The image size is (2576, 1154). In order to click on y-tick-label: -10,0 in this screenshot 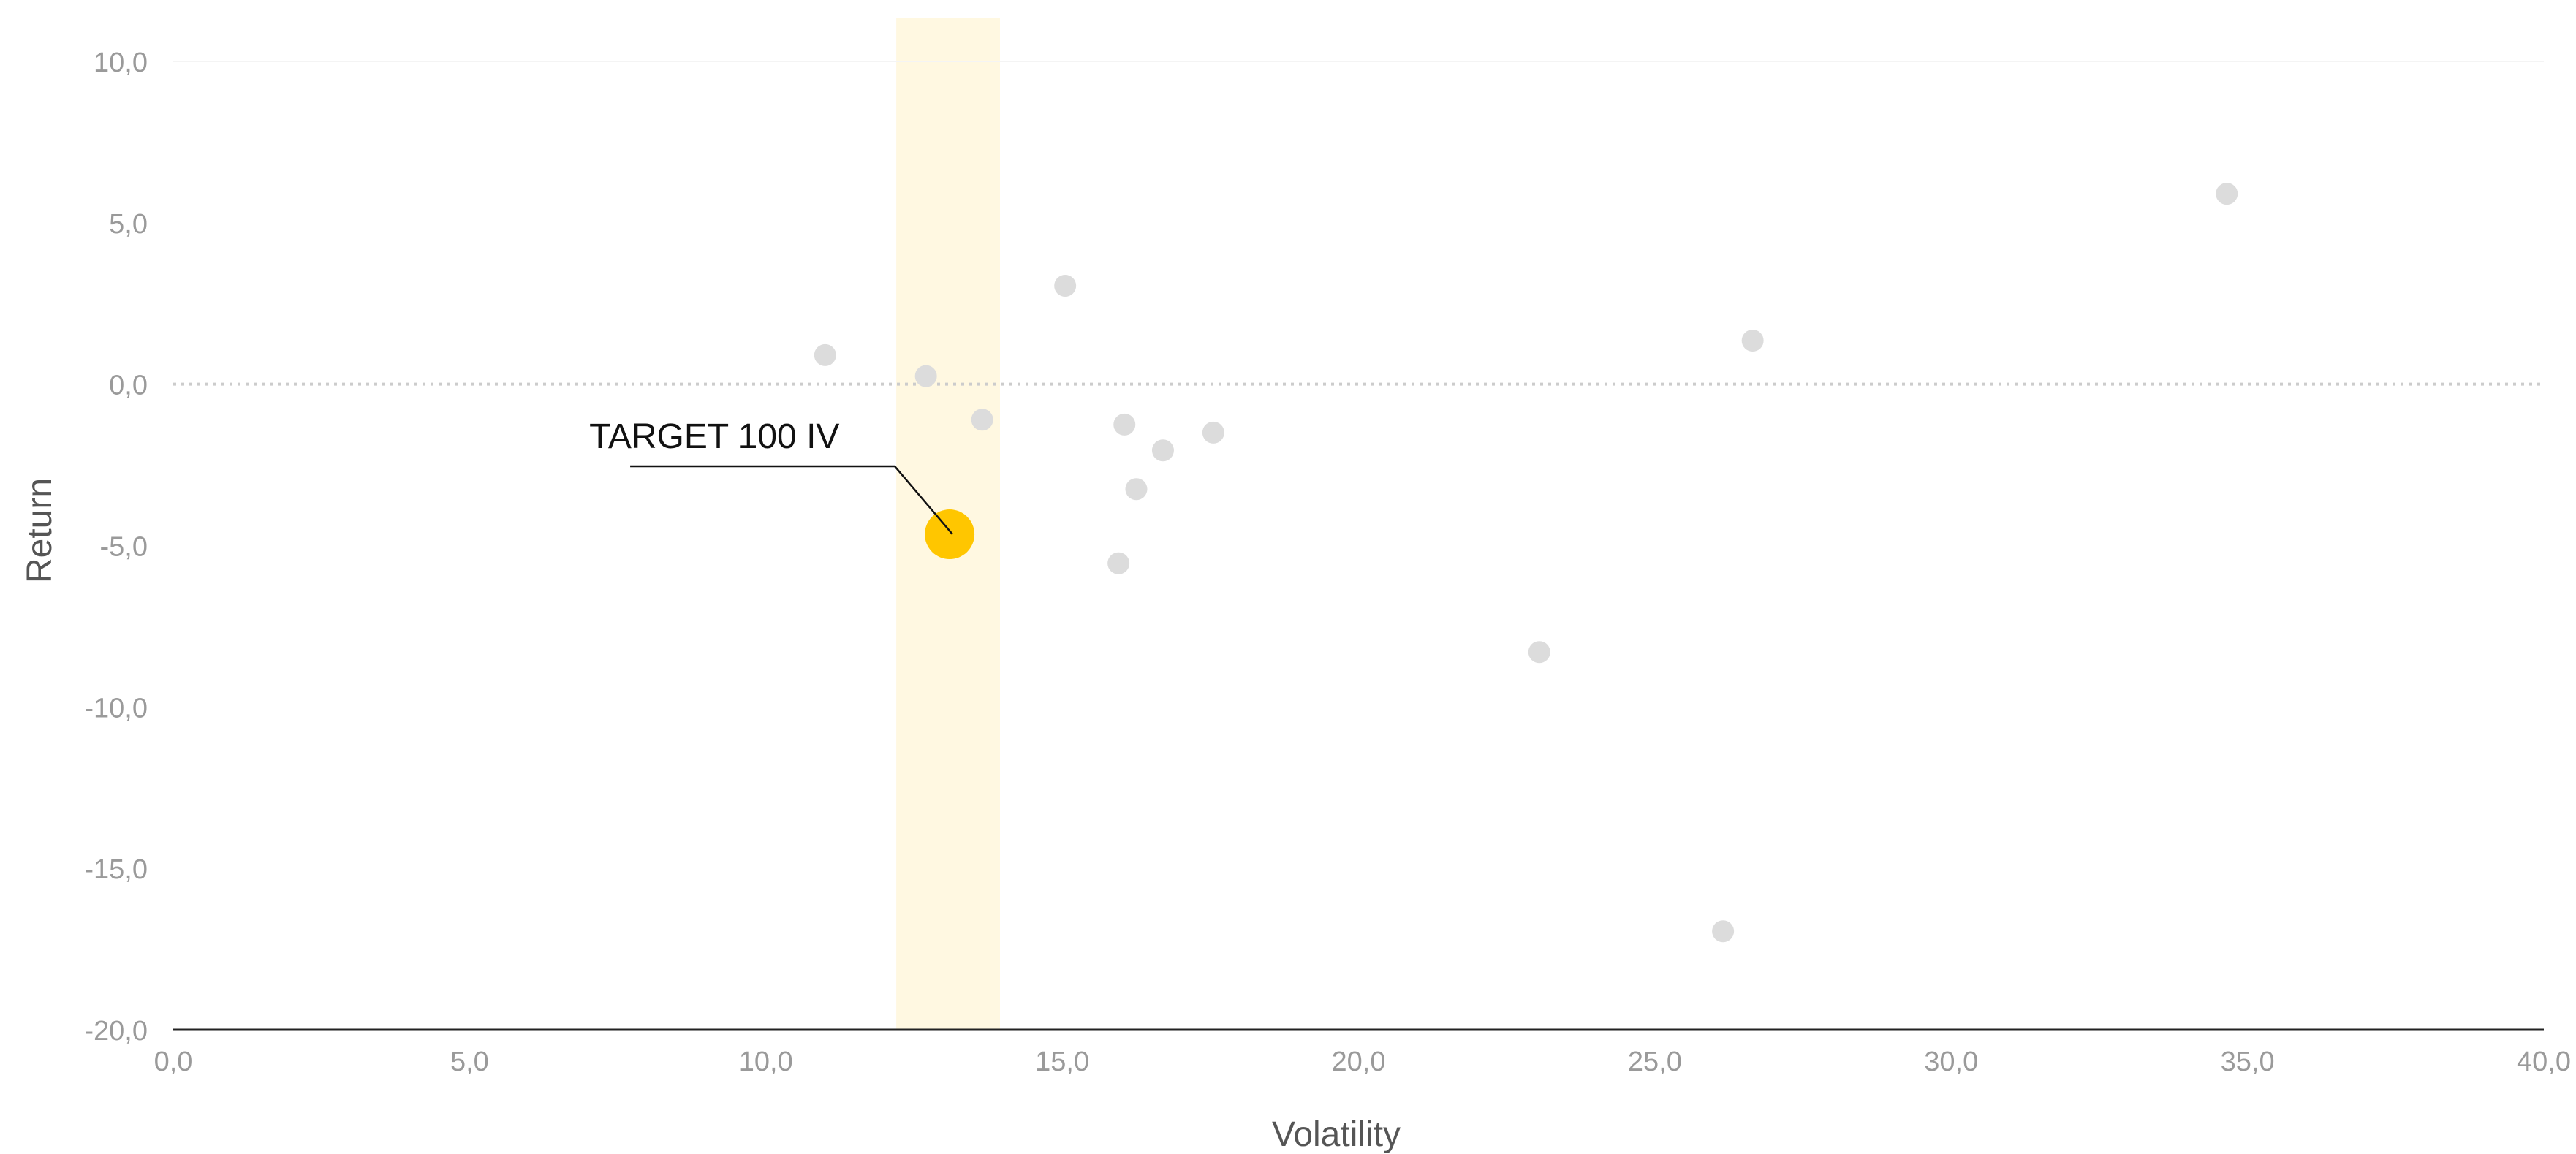, I will do `click(116, 708)`.